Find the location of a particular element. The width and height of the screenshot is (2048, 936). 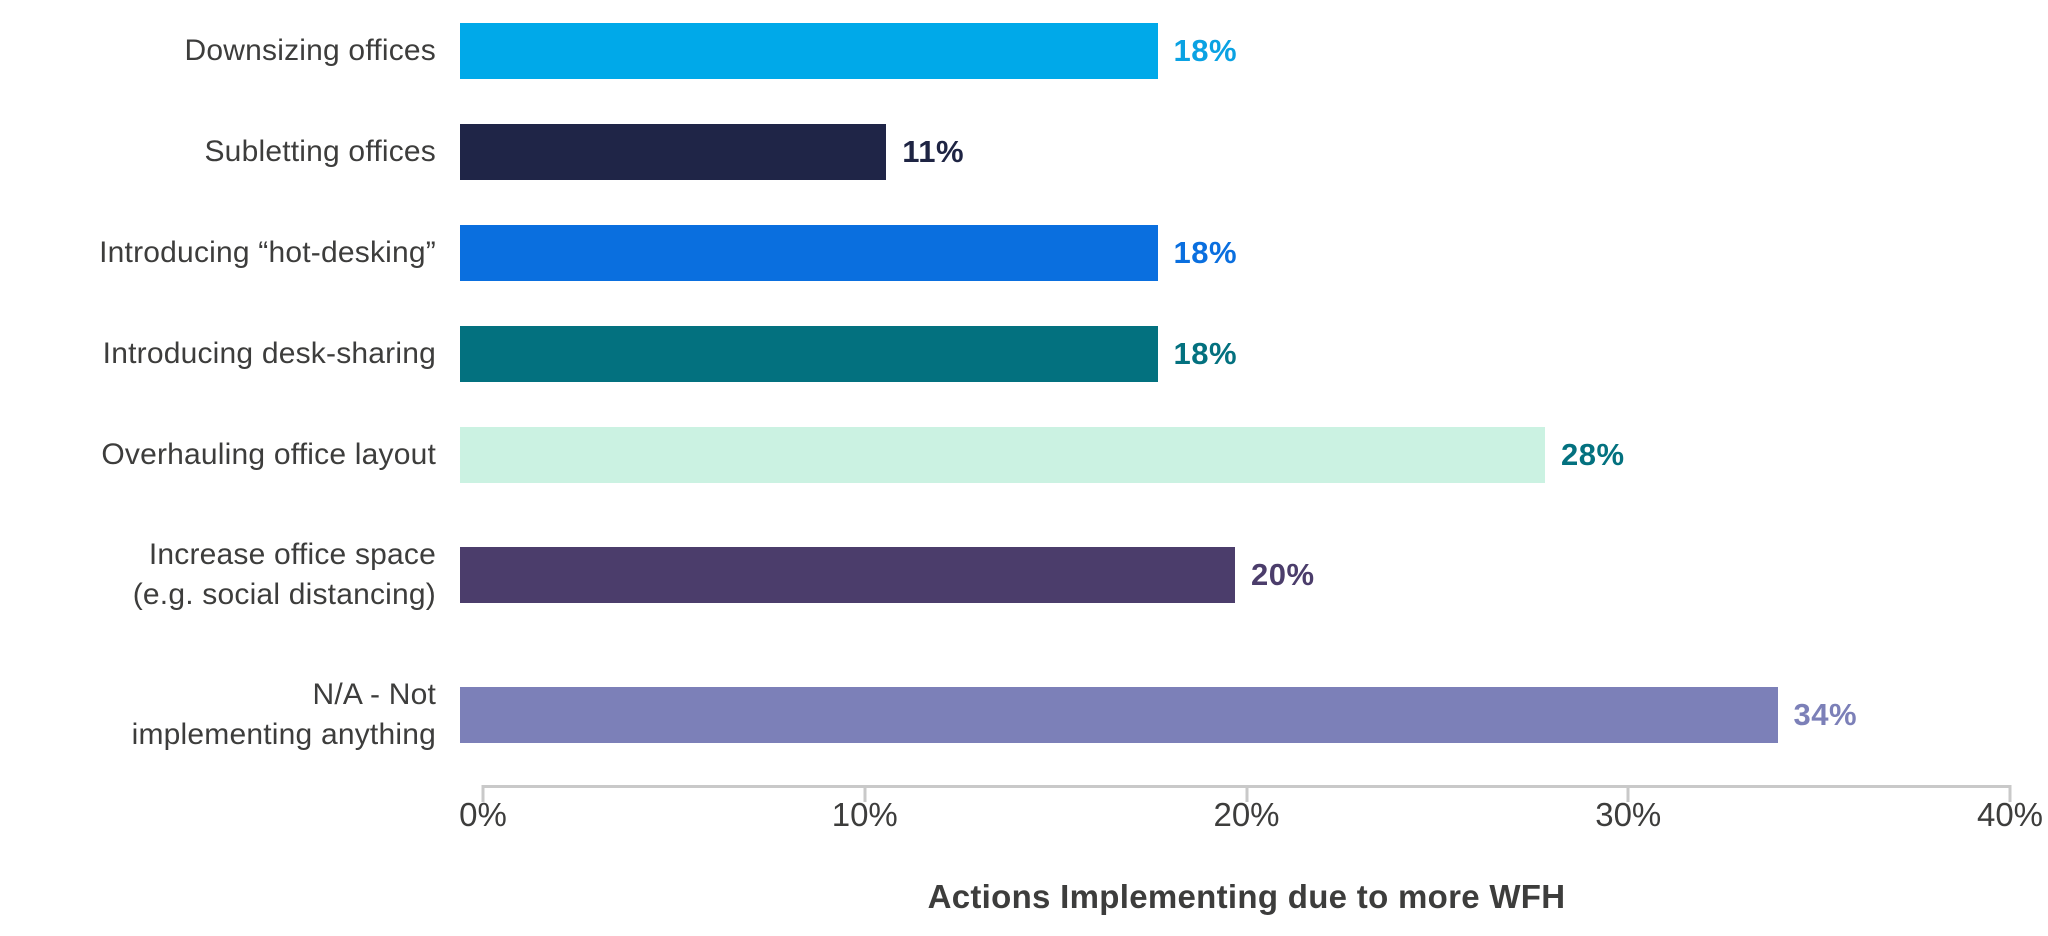

chart-row: Introducing desk-sharing 18% is located at coordinates (1024, 353).